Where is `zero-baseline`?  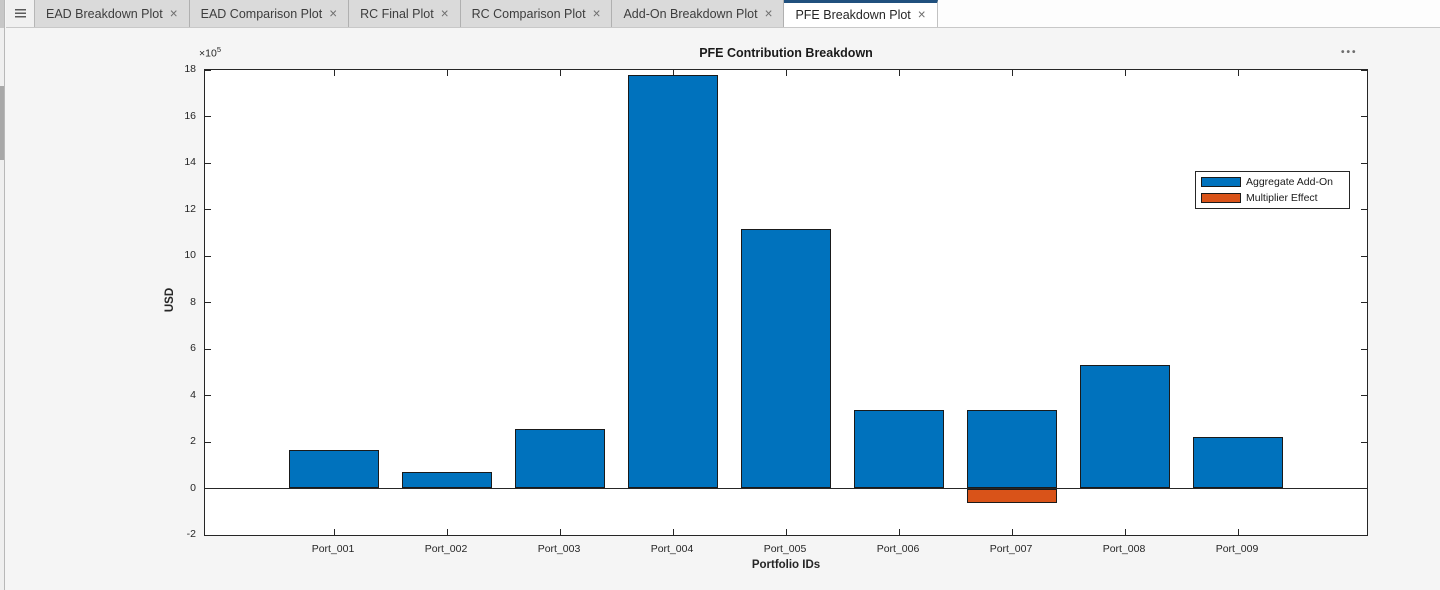
zero-baseline is located at coordinates (786, 488).